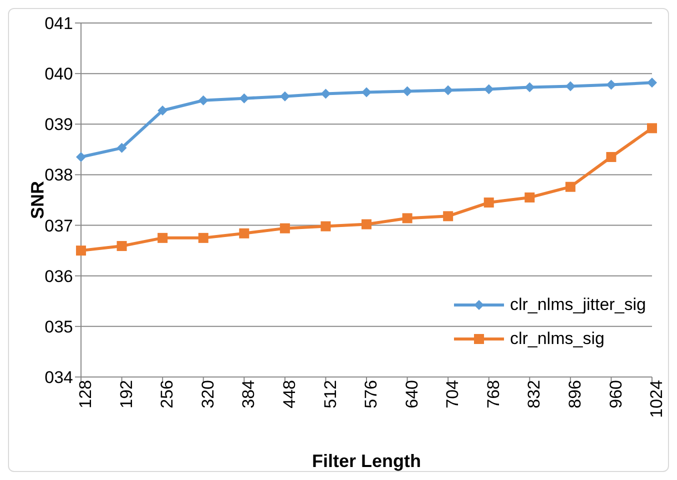 This screenshot has width=677, height=480. I want to click on legend-label: clr_nlms_sig, so click(557, 339).